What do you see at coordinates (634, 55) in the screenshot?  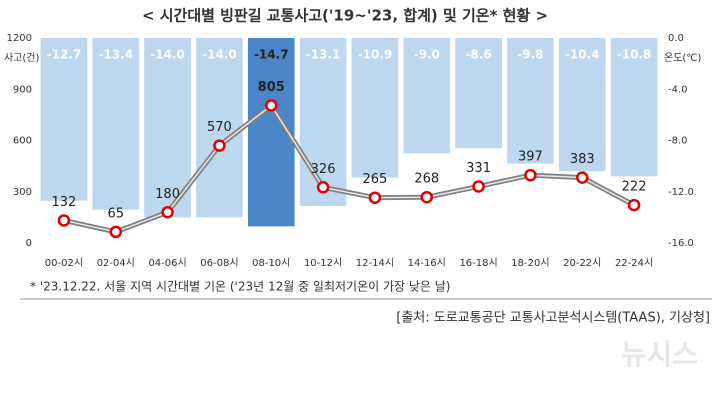 I see `bar-value-label: -10.8` at bounding box center [634, 55].